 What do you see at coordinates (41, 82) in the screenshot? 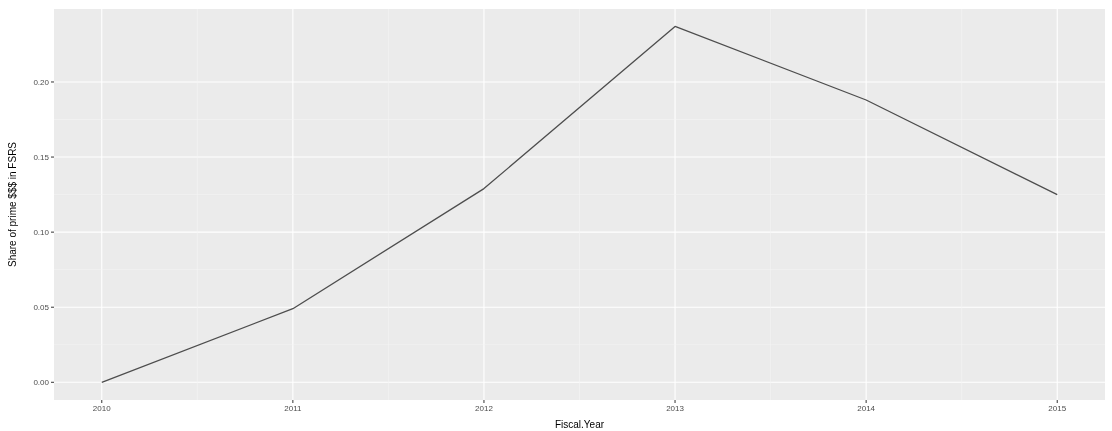
I see `y-tick-label: 0.20` at bounding box center [41, 82].